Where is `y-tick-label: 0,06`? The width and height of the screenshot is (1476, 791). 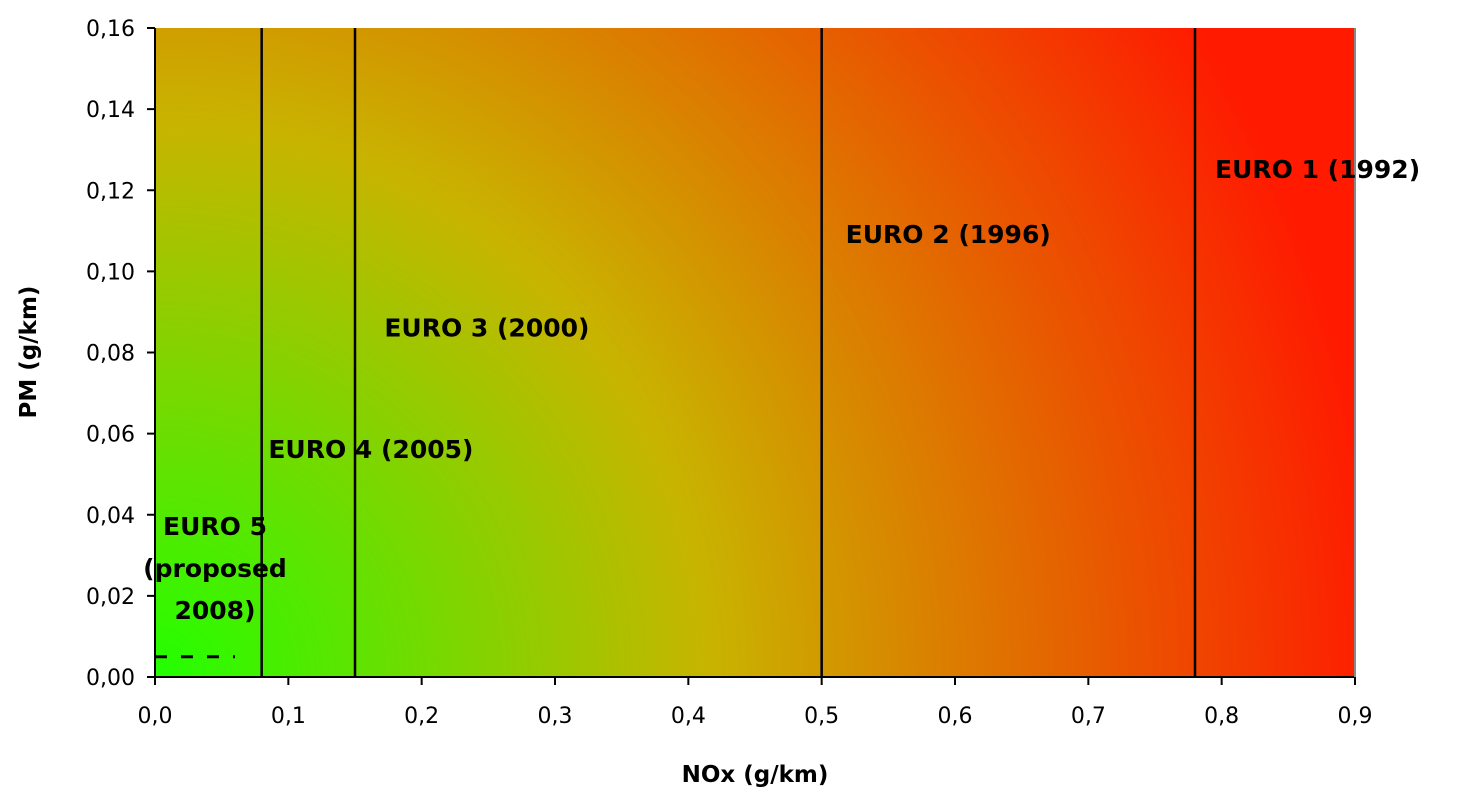 y-tick-label: 0,06 is located at coordinates (110, 435).